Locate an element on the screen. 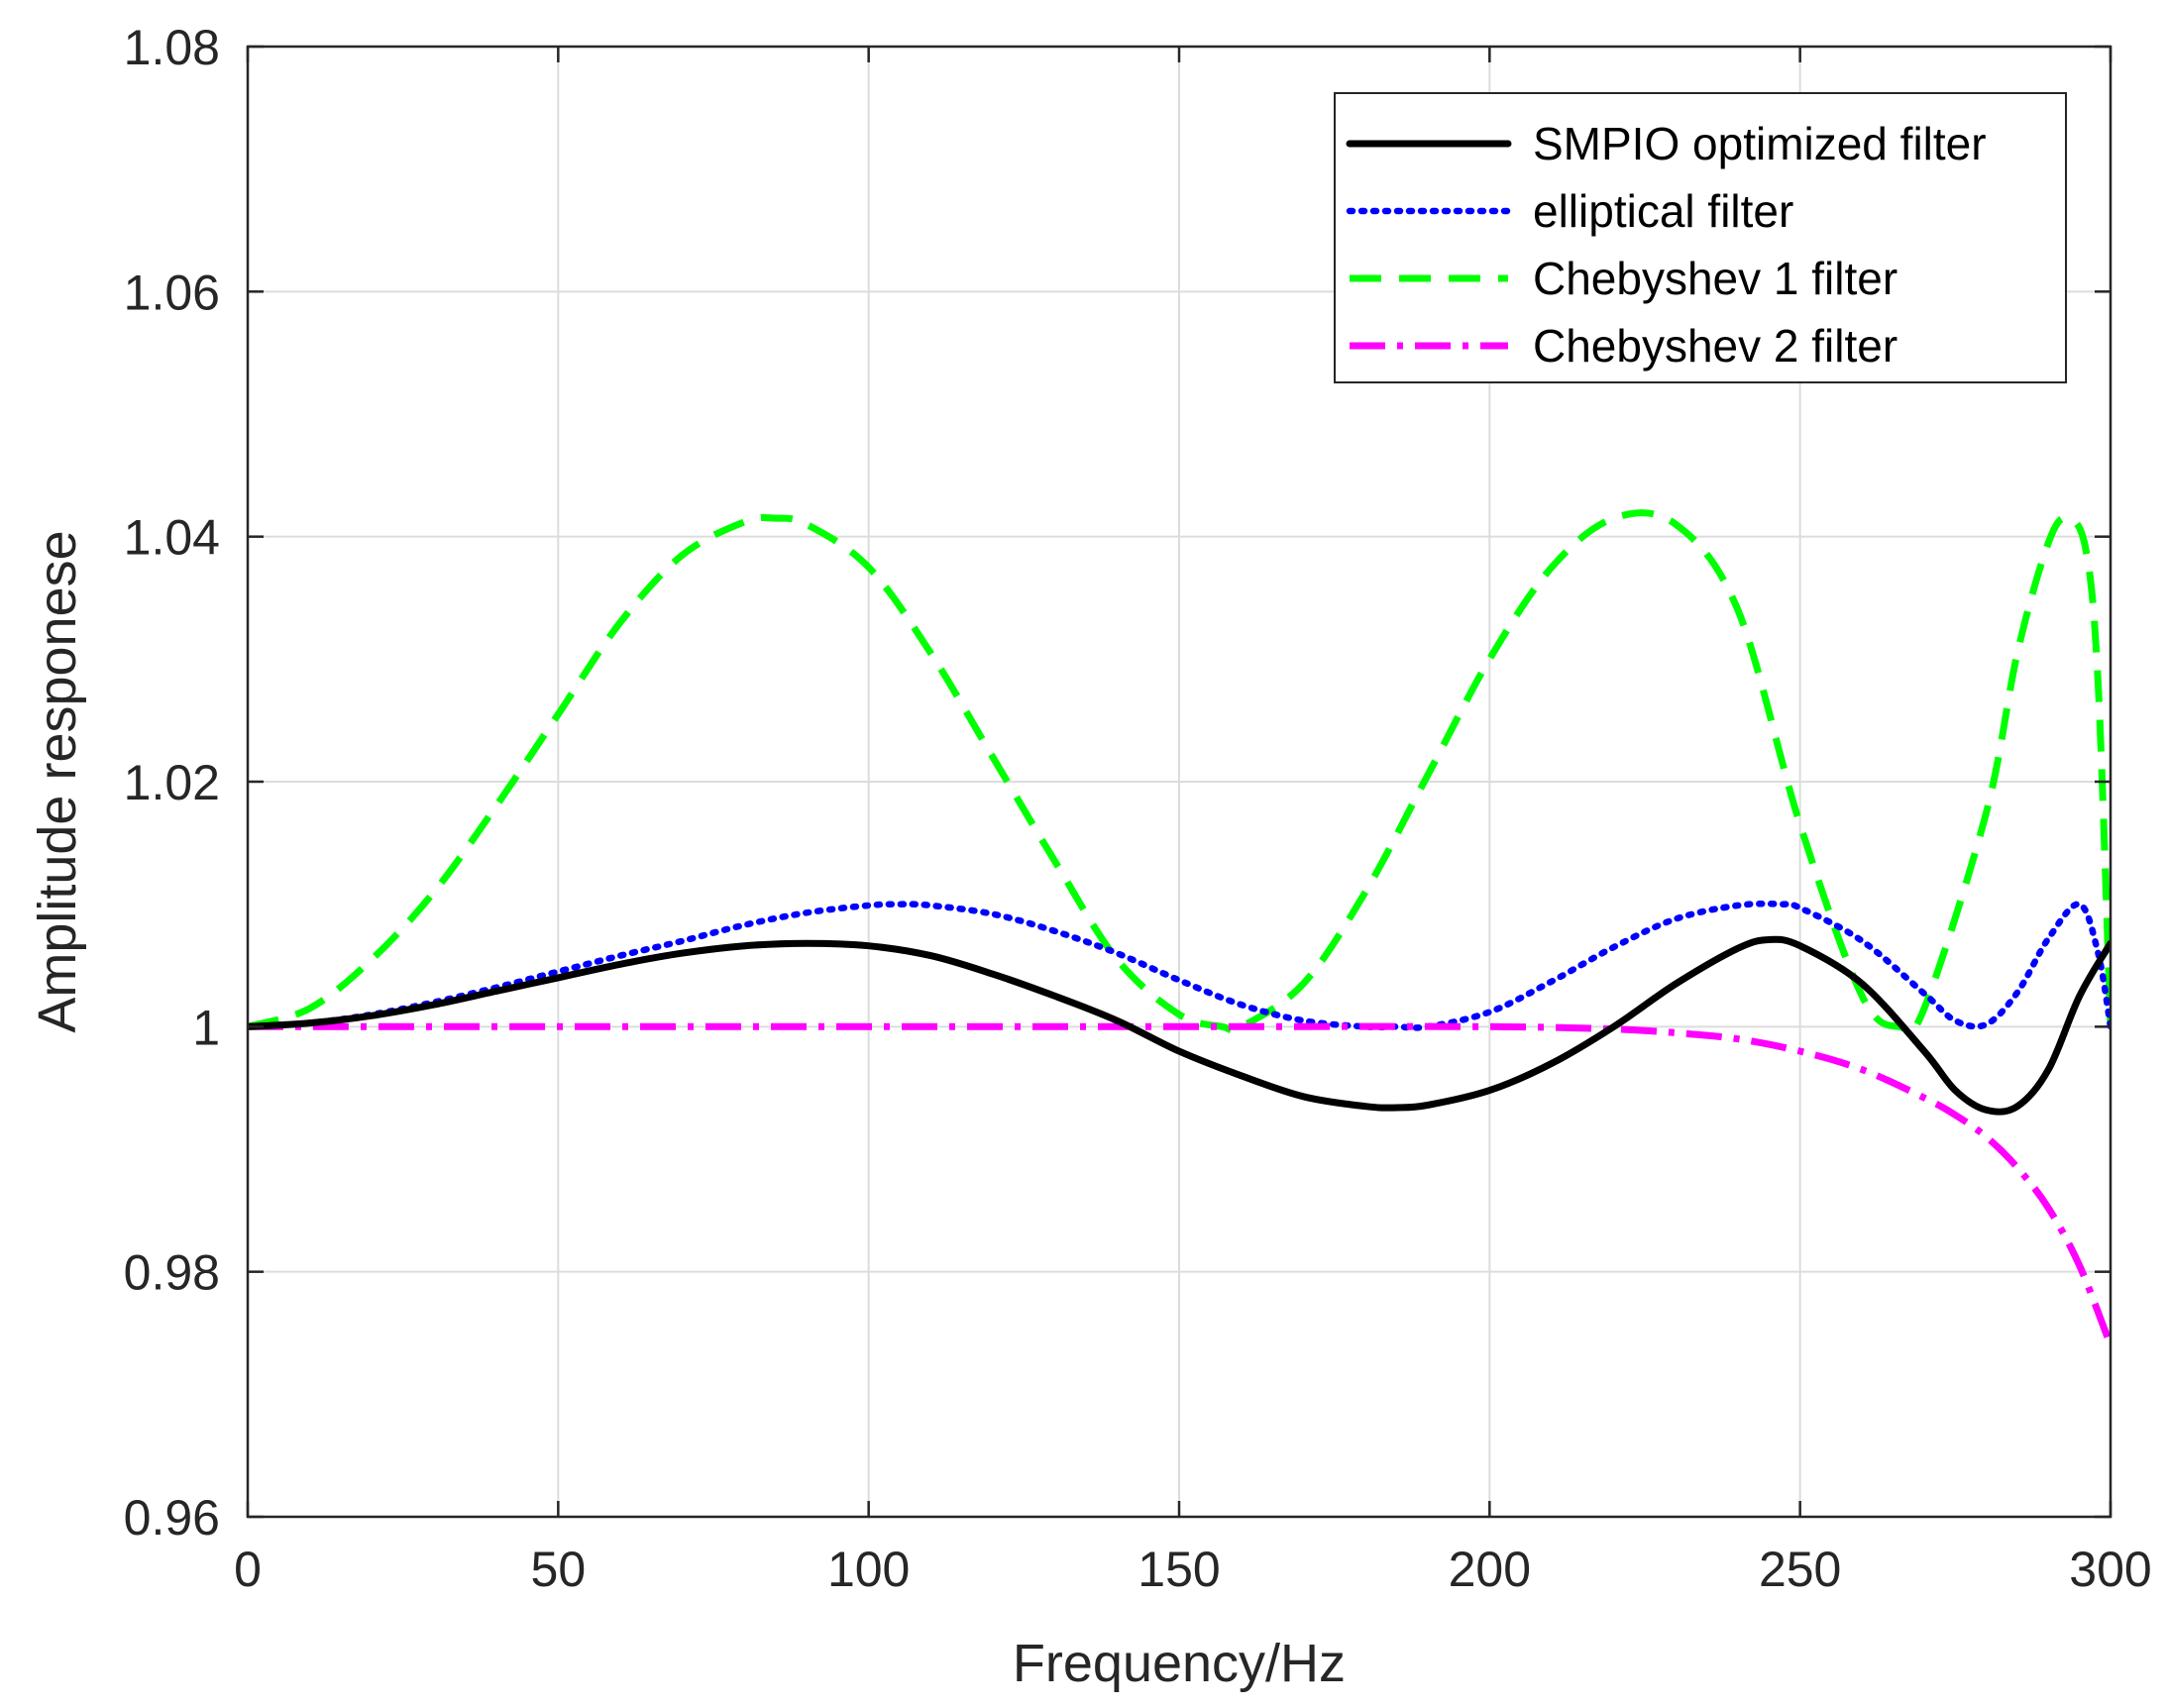 This screenshot has height=1708, width=2167. series-line-solid is located at coordinates (1179, 1025).